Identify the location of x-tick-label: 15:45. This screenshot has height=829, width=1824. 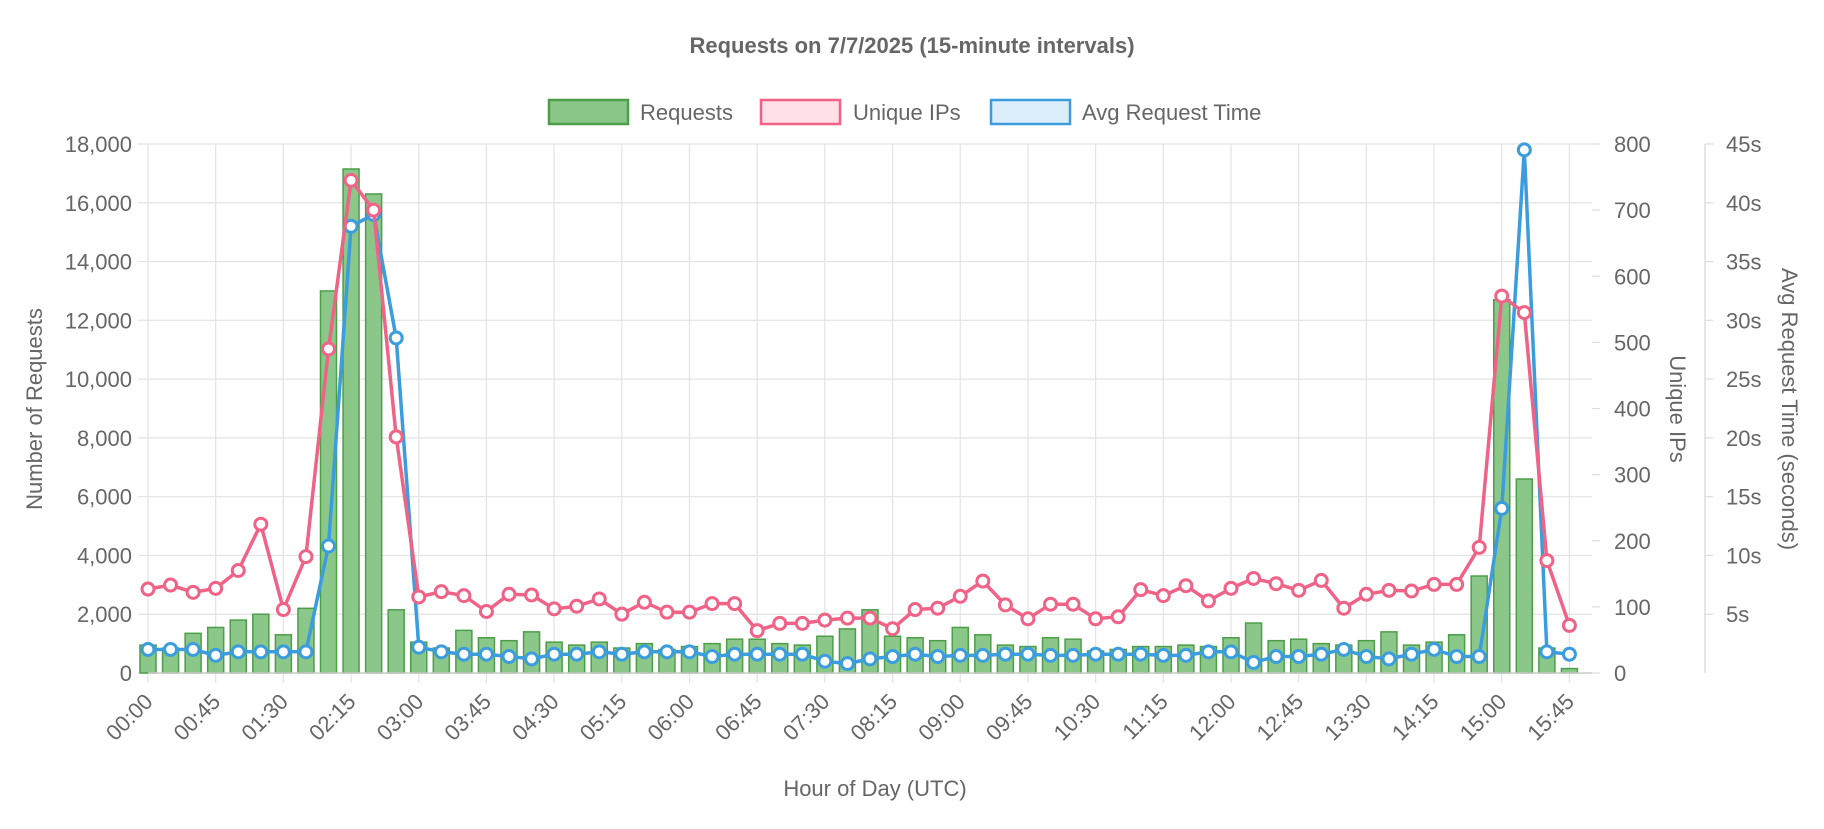
(1550, 717).